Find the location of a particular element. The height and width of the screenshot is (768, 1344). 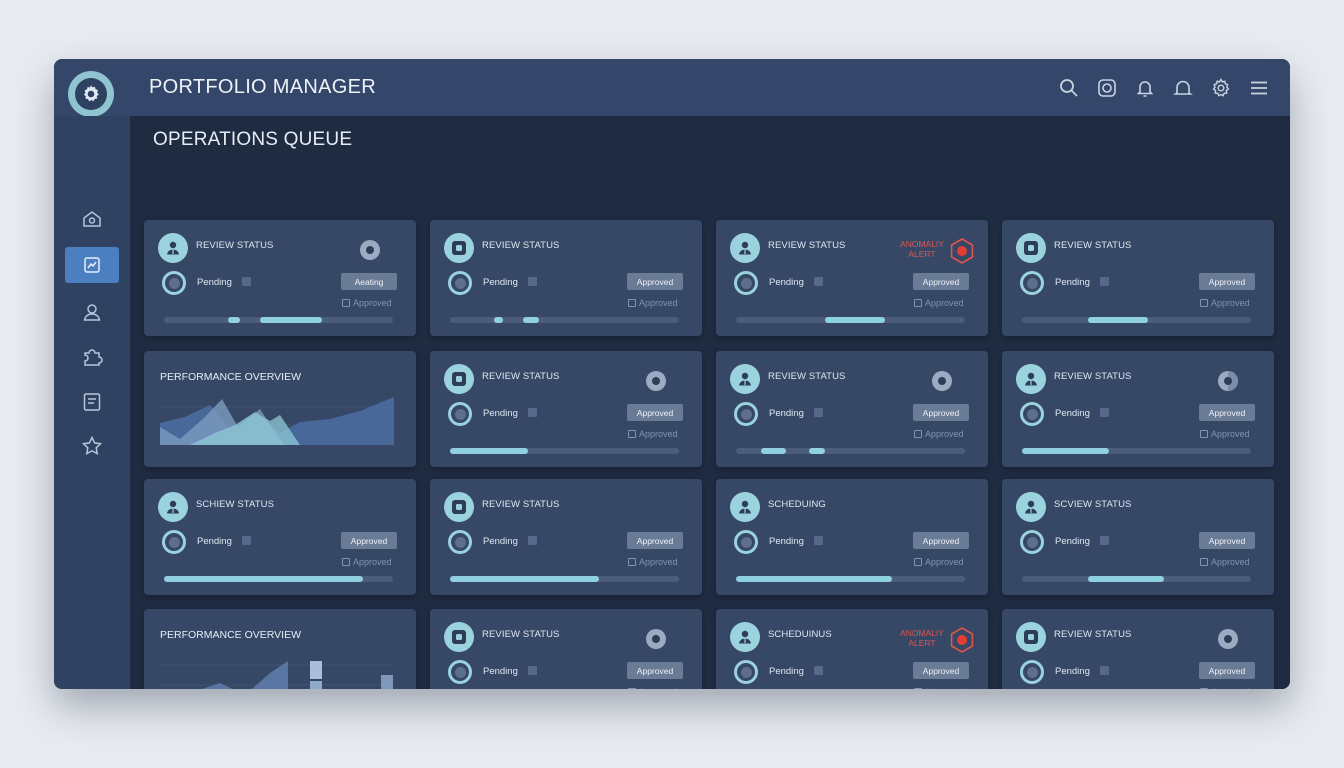

review-card: SCVIEW STATUS Pending Approved Approved is located at coordinates (1138, 537).